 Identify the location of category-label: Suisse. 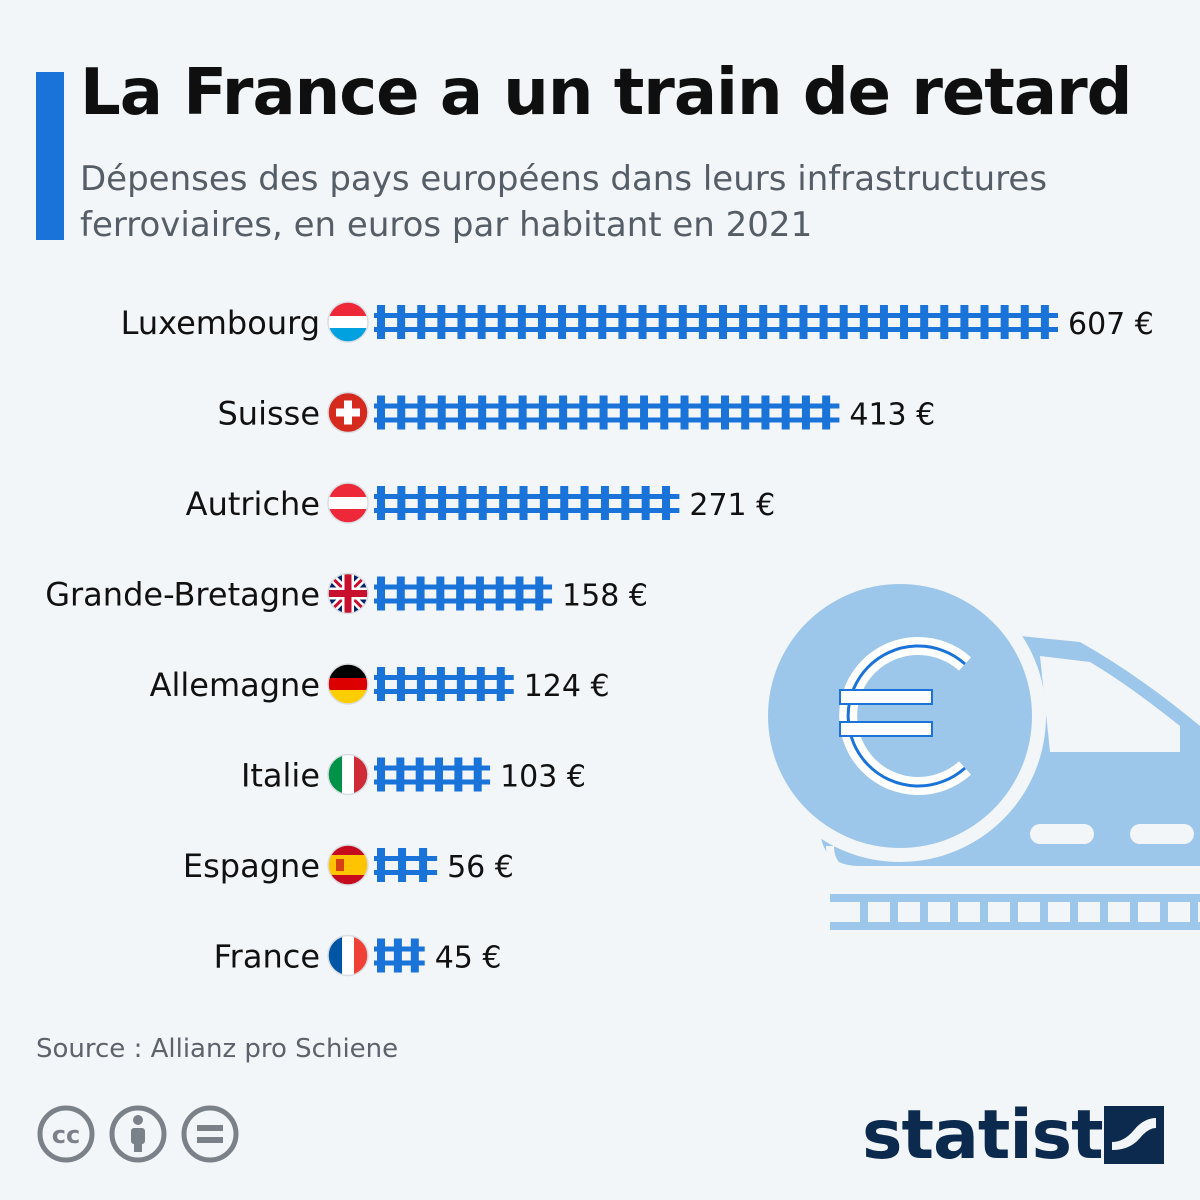
(268, 414).